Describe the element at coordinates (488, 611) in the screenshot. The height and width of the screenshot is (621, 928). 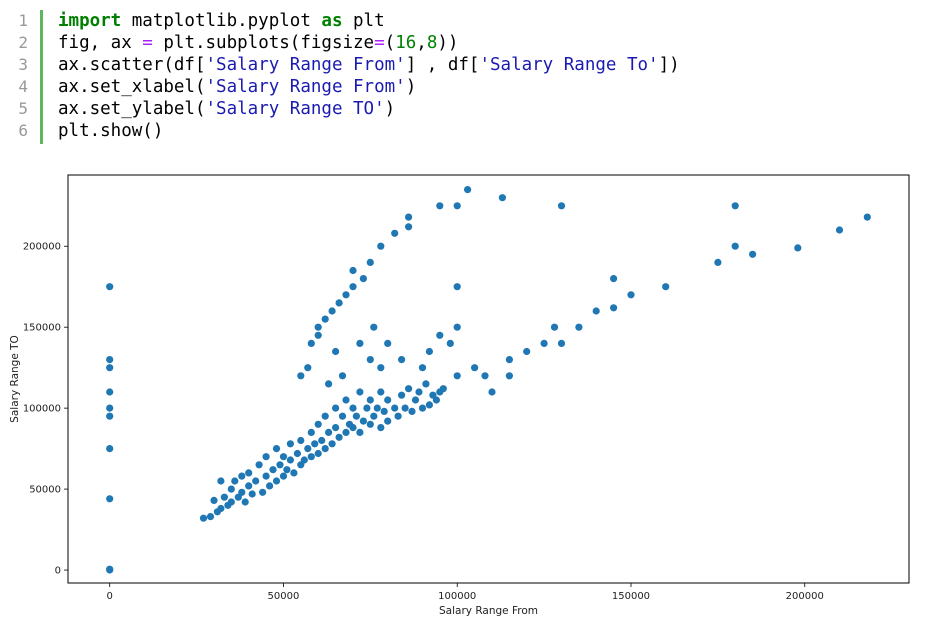
I see `x-axis-label: Salary Range From` at that location.